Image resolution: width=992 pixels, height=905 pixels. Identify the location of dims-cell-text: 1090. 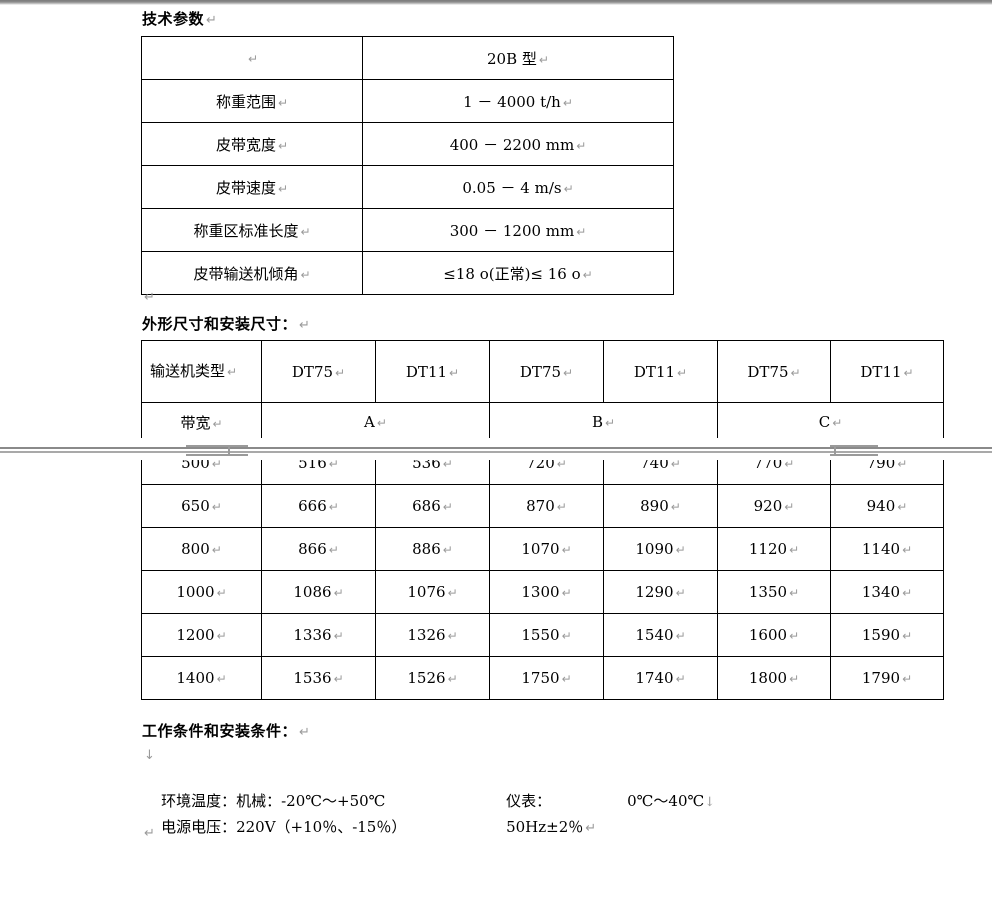
(654, 549).